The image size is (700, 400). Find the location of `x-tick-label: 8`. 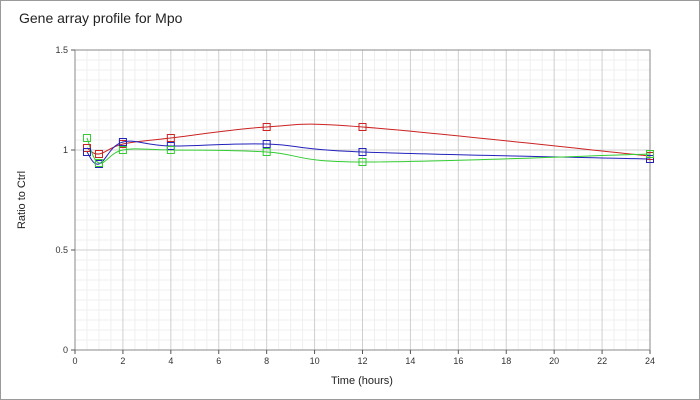

x-tick-label: 8 is located at coordinates (266, 361).